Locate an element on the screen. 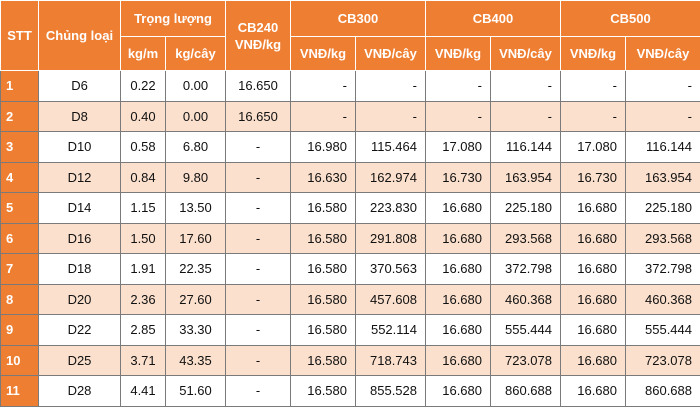 The height and width of the screenshot is (416, 700). table-cell: D14 is located at coordinates (79, 208).